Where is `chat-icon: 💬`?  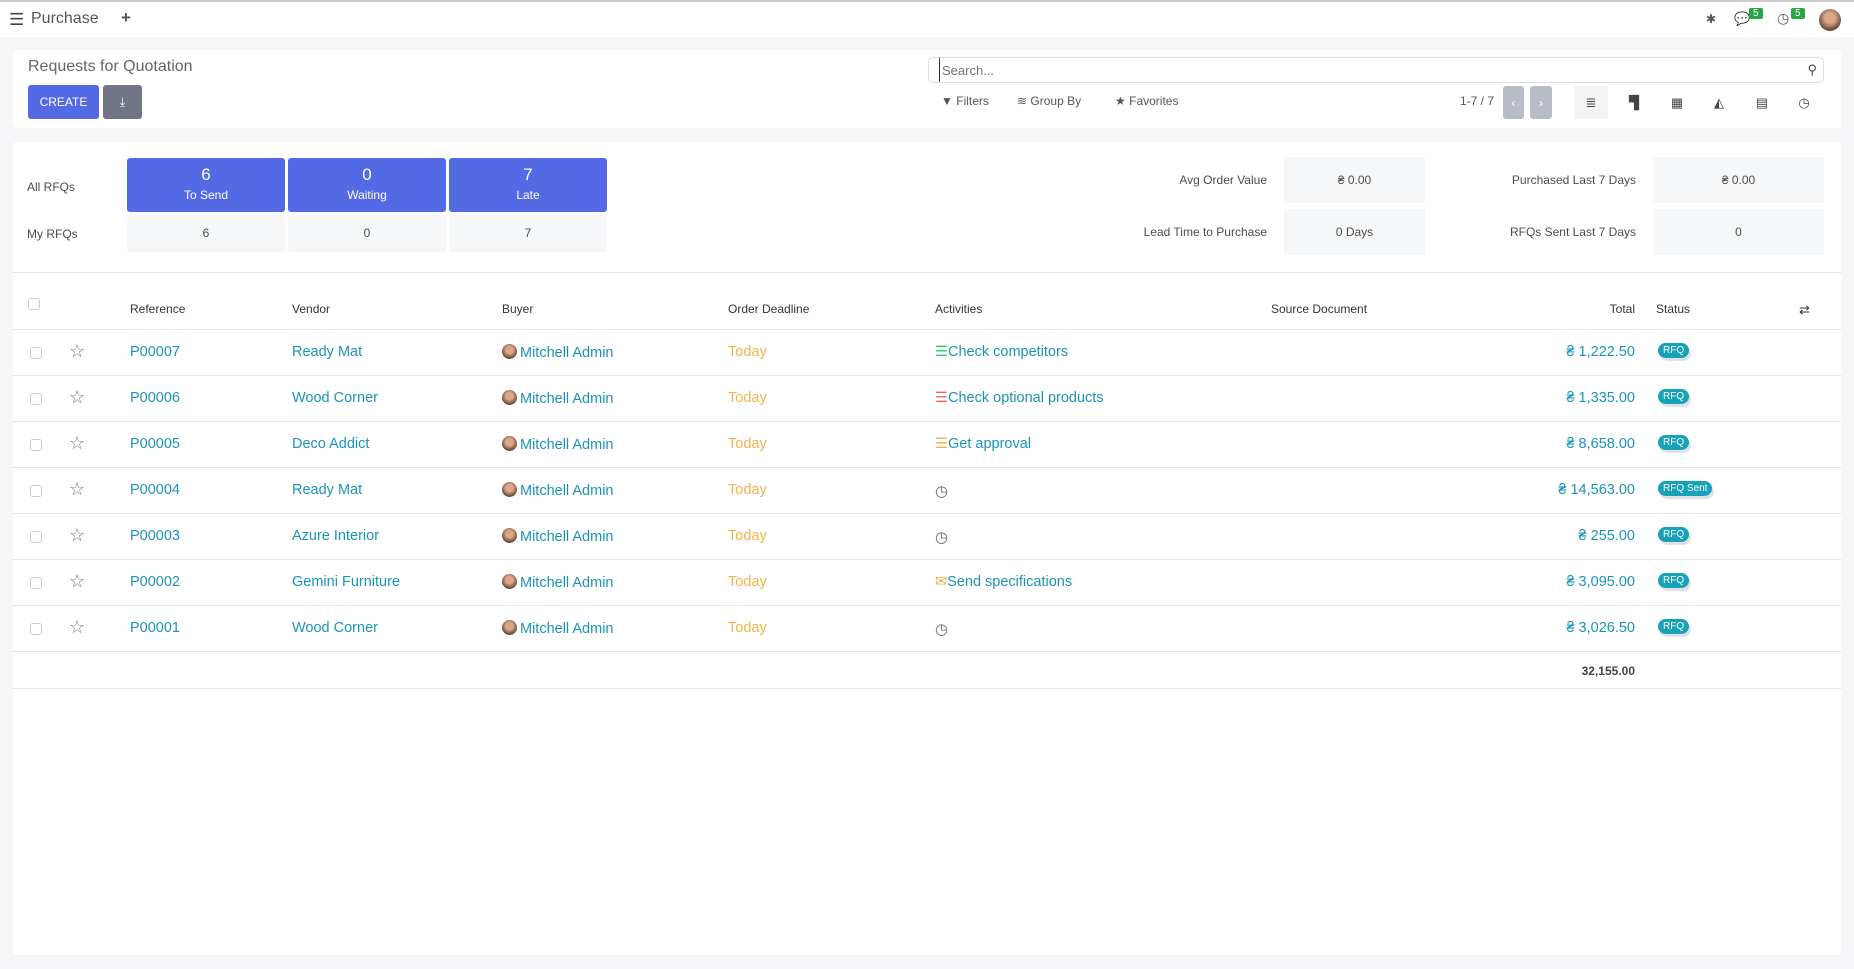
chat-icon: 💬 is located at coordinates (1742, 18).